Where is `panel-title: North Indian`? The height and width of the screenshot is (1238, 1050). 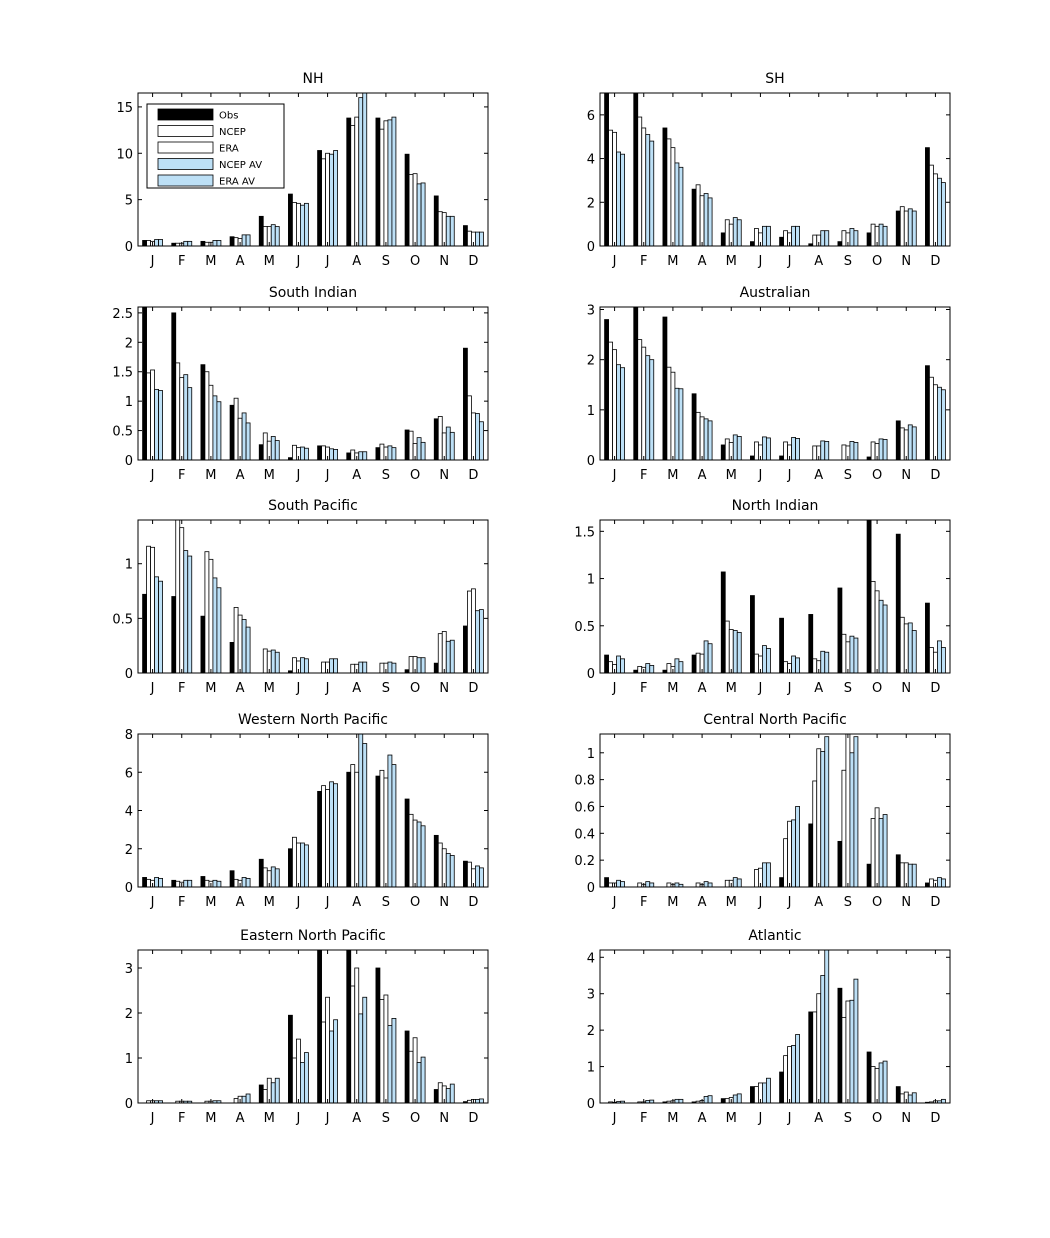 panel-title: North Indian is located at coordinates (775, 506).